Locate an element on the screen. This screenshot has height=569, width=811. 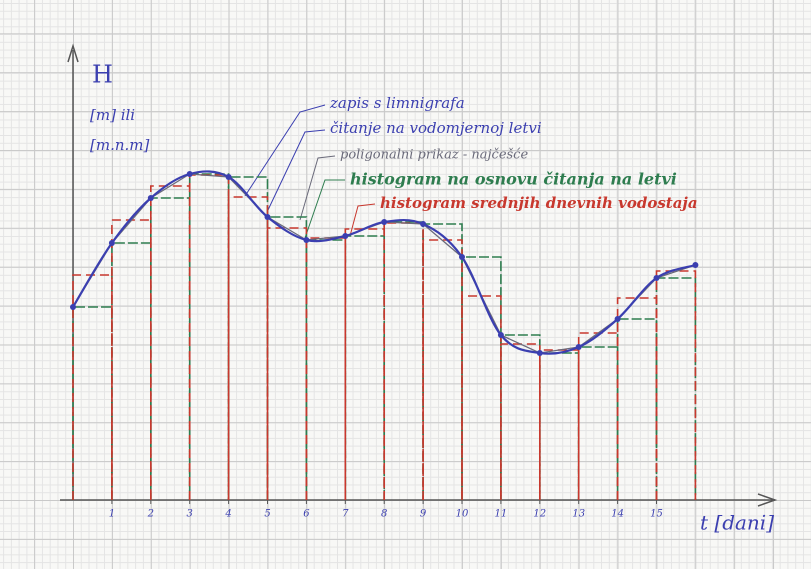
x-tick-label: 6 is located at coordinates (306, 514).